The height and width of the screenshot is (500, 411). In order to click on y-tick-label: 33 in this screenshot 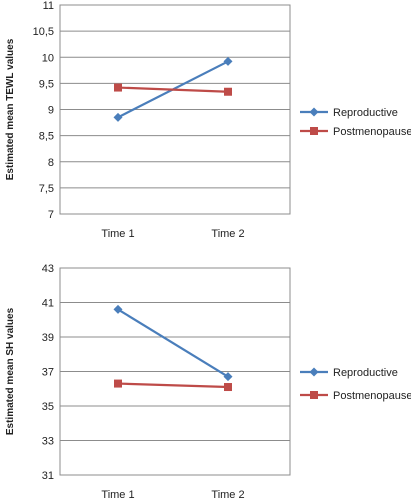, I will do `click(48, 442)`.